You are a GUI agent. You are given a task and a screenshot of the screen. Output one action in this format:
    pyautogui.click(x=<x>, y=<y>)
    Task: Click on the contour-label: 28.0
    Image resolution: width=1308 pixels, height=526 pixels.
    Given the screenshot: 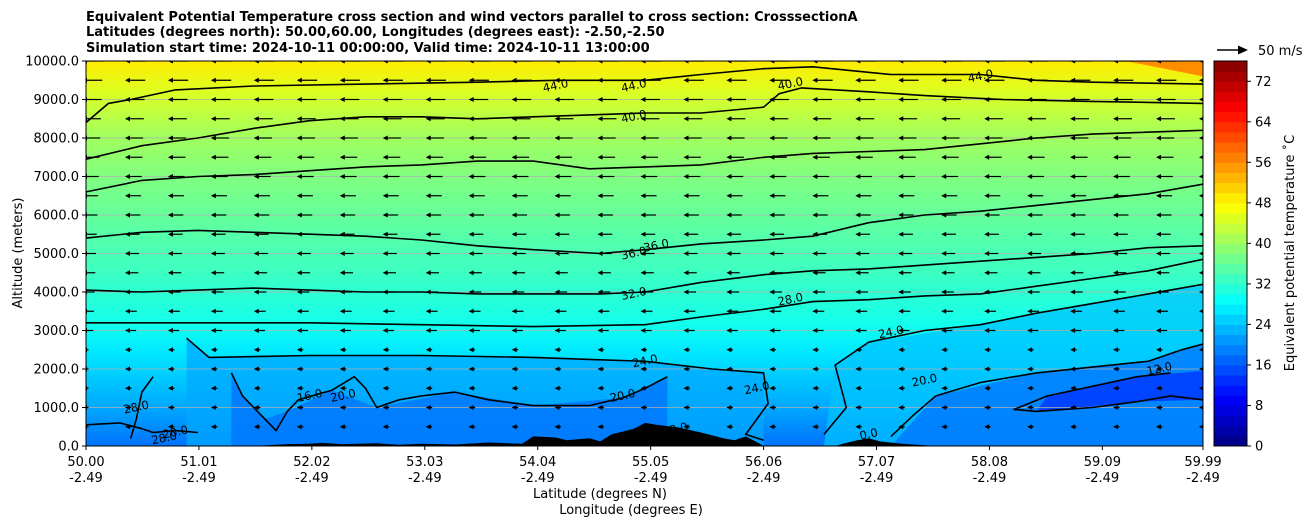 What is the action you would take?
    pyautogui.click(x=136, y=407)
    